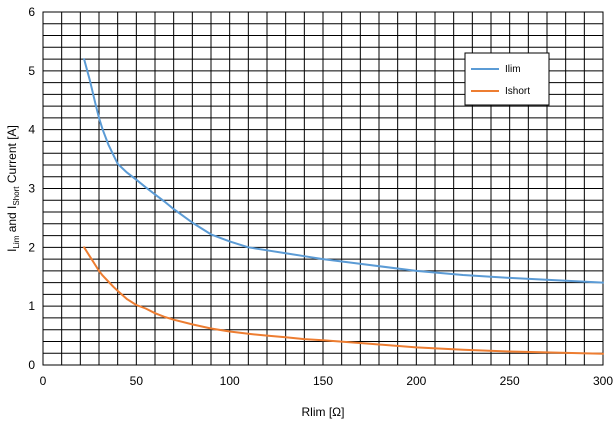  What do you see at coordinates (517, 91) in the screenshot?
I see `legend-label-ishort: Ishort` at bounding box center [517, 91].